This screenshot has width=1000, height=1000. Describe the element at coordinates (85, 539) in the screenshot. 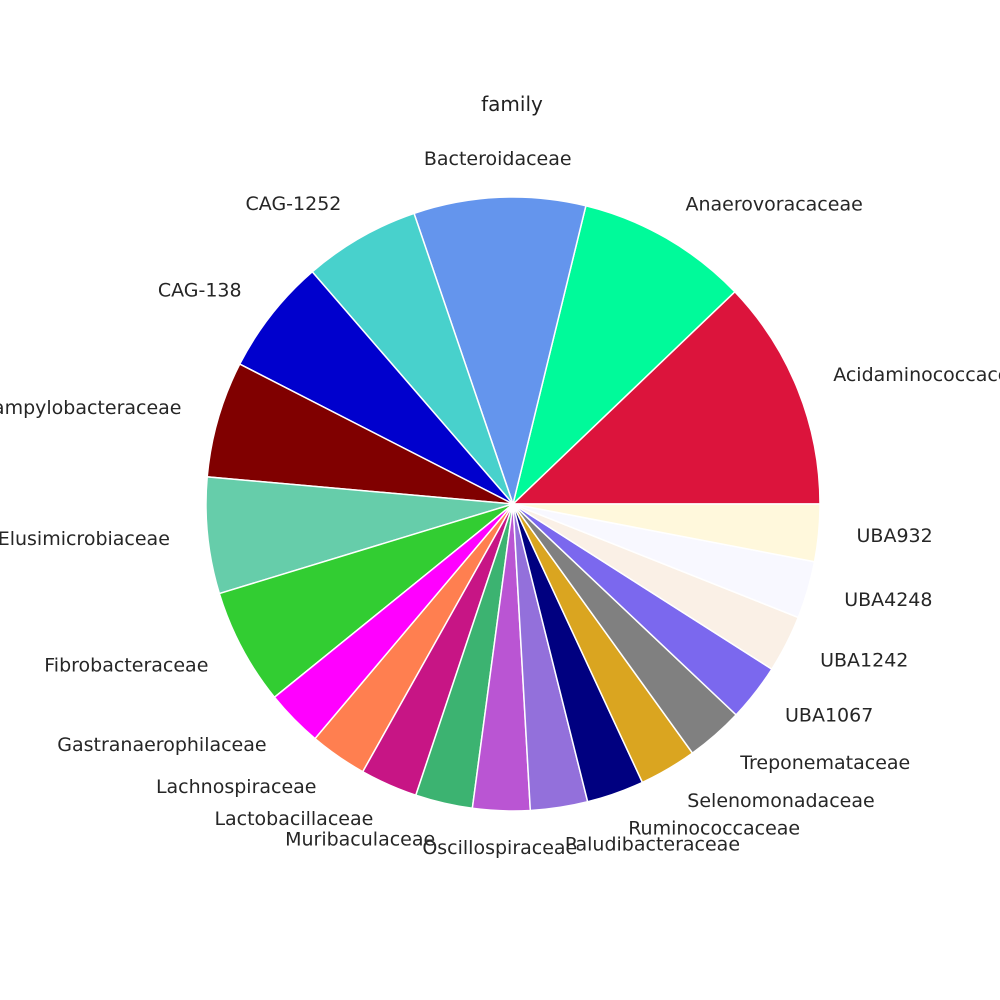

I see `pie-label-elusimicrobiaceae: Elusimicrobiaceae` at that location.